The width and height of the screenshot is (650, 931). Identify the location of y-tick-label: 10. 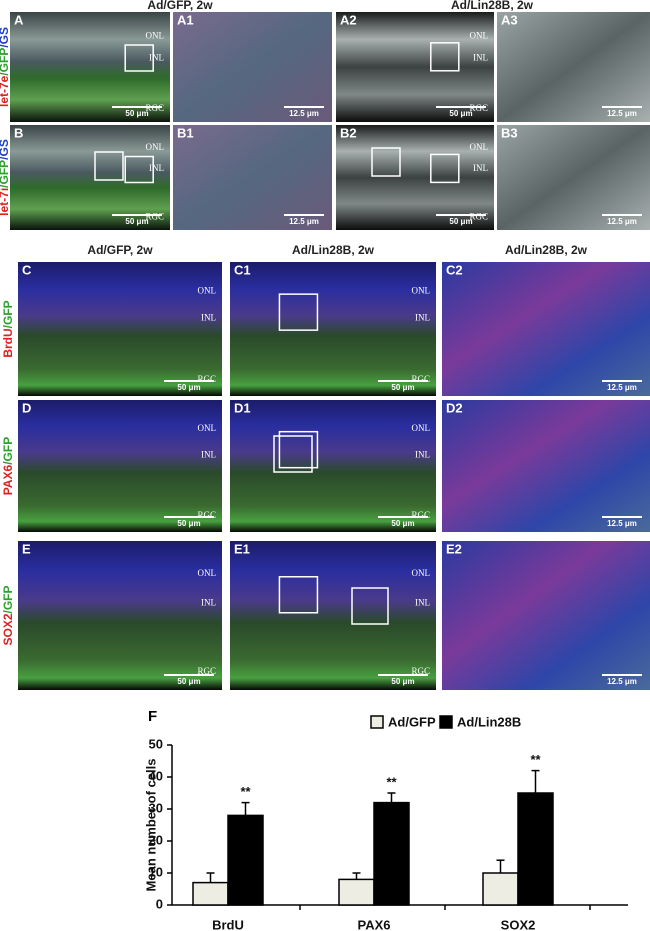
(156, 871).